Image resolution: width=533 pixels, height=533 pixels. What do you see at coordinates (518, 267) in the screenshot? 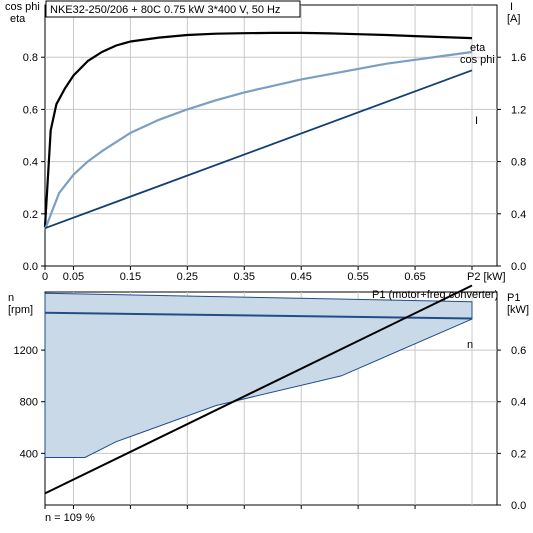
I see `top-right-tick-label: 0.0` at bounding box center [518, 267].